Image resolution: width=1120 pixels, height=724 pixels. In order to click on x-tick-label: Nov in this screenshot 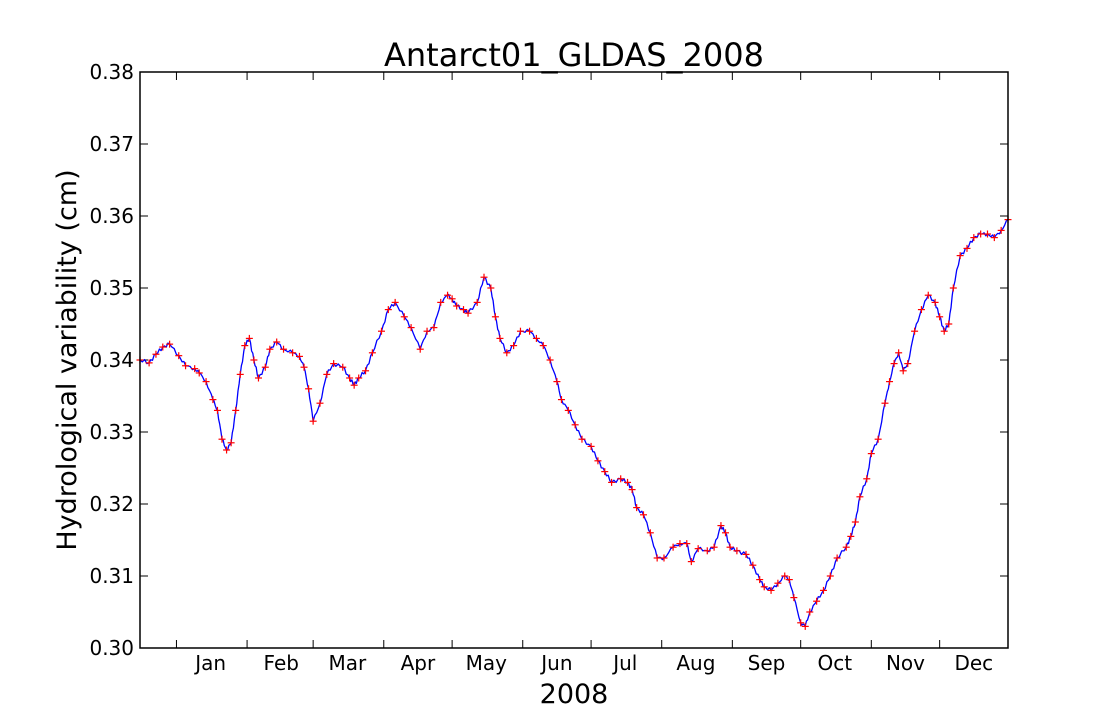, I will do `click(905, 663)`.